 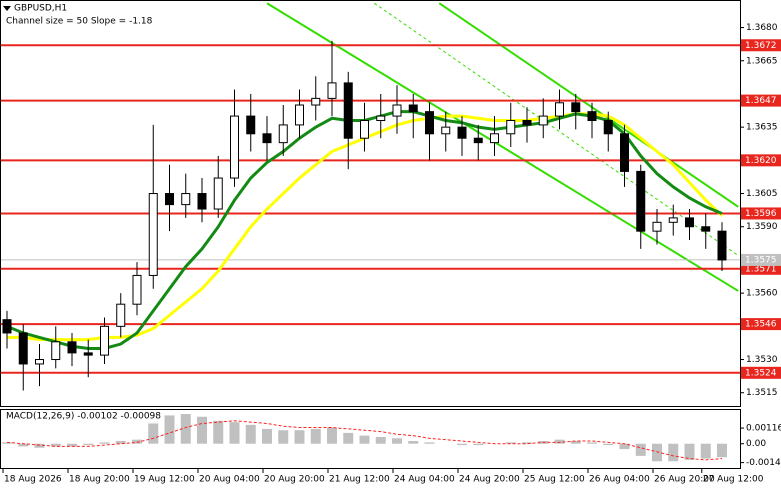 I want to click on last-price-label: 1.3575, so click(x=761, y=260).